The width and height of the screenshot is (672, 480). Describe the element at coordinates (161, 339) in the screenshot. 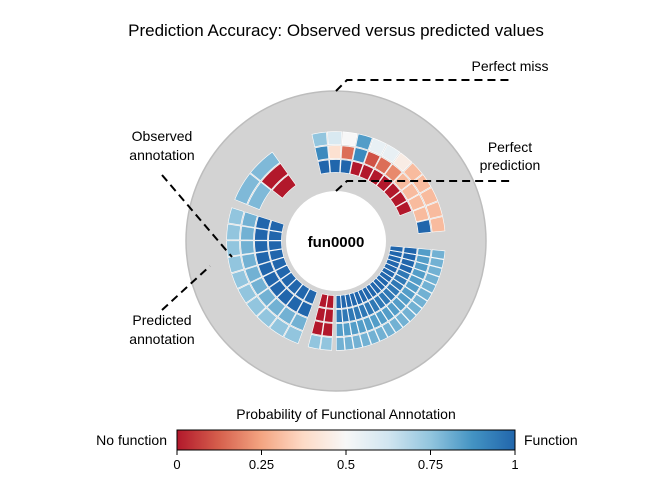

I see `predicted-annotation-label-line2: annotation` at that location.